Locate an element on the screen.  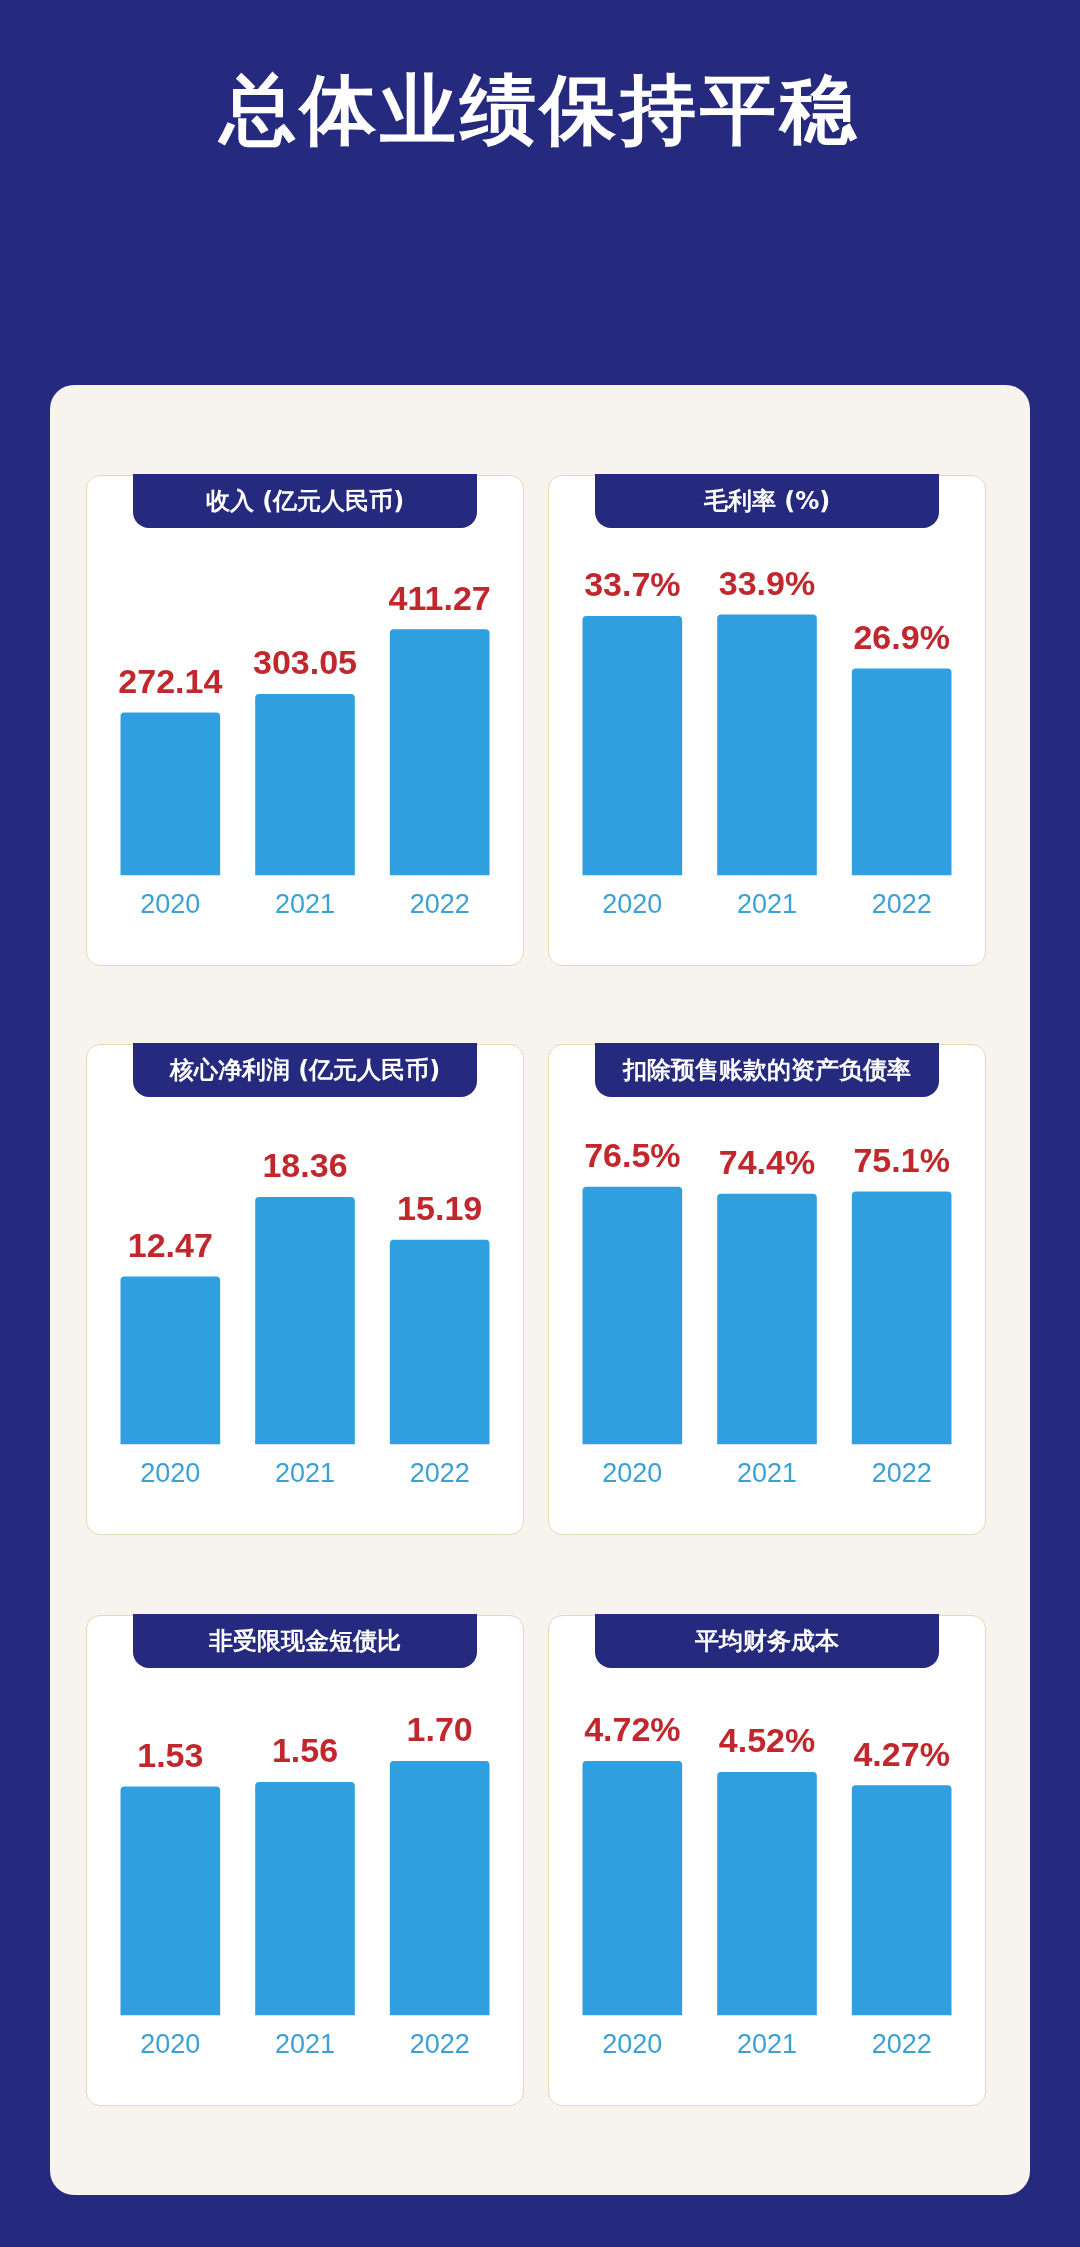
chart-title: 非受限现金短债比 is located at coordinates (305, 1641).